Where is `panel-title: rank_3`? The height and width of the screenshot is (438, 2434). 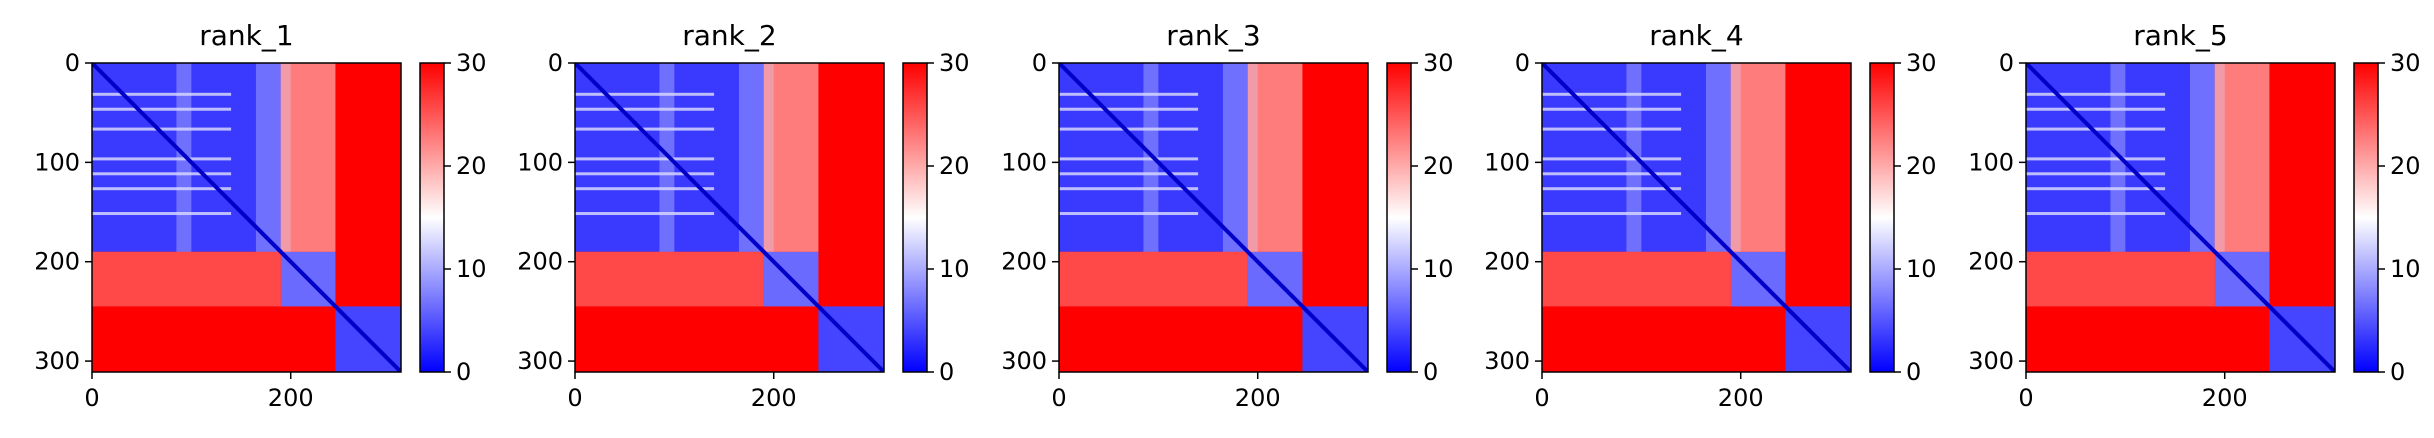 panel-title: rank_3 is located at coordinates (1213, 35).